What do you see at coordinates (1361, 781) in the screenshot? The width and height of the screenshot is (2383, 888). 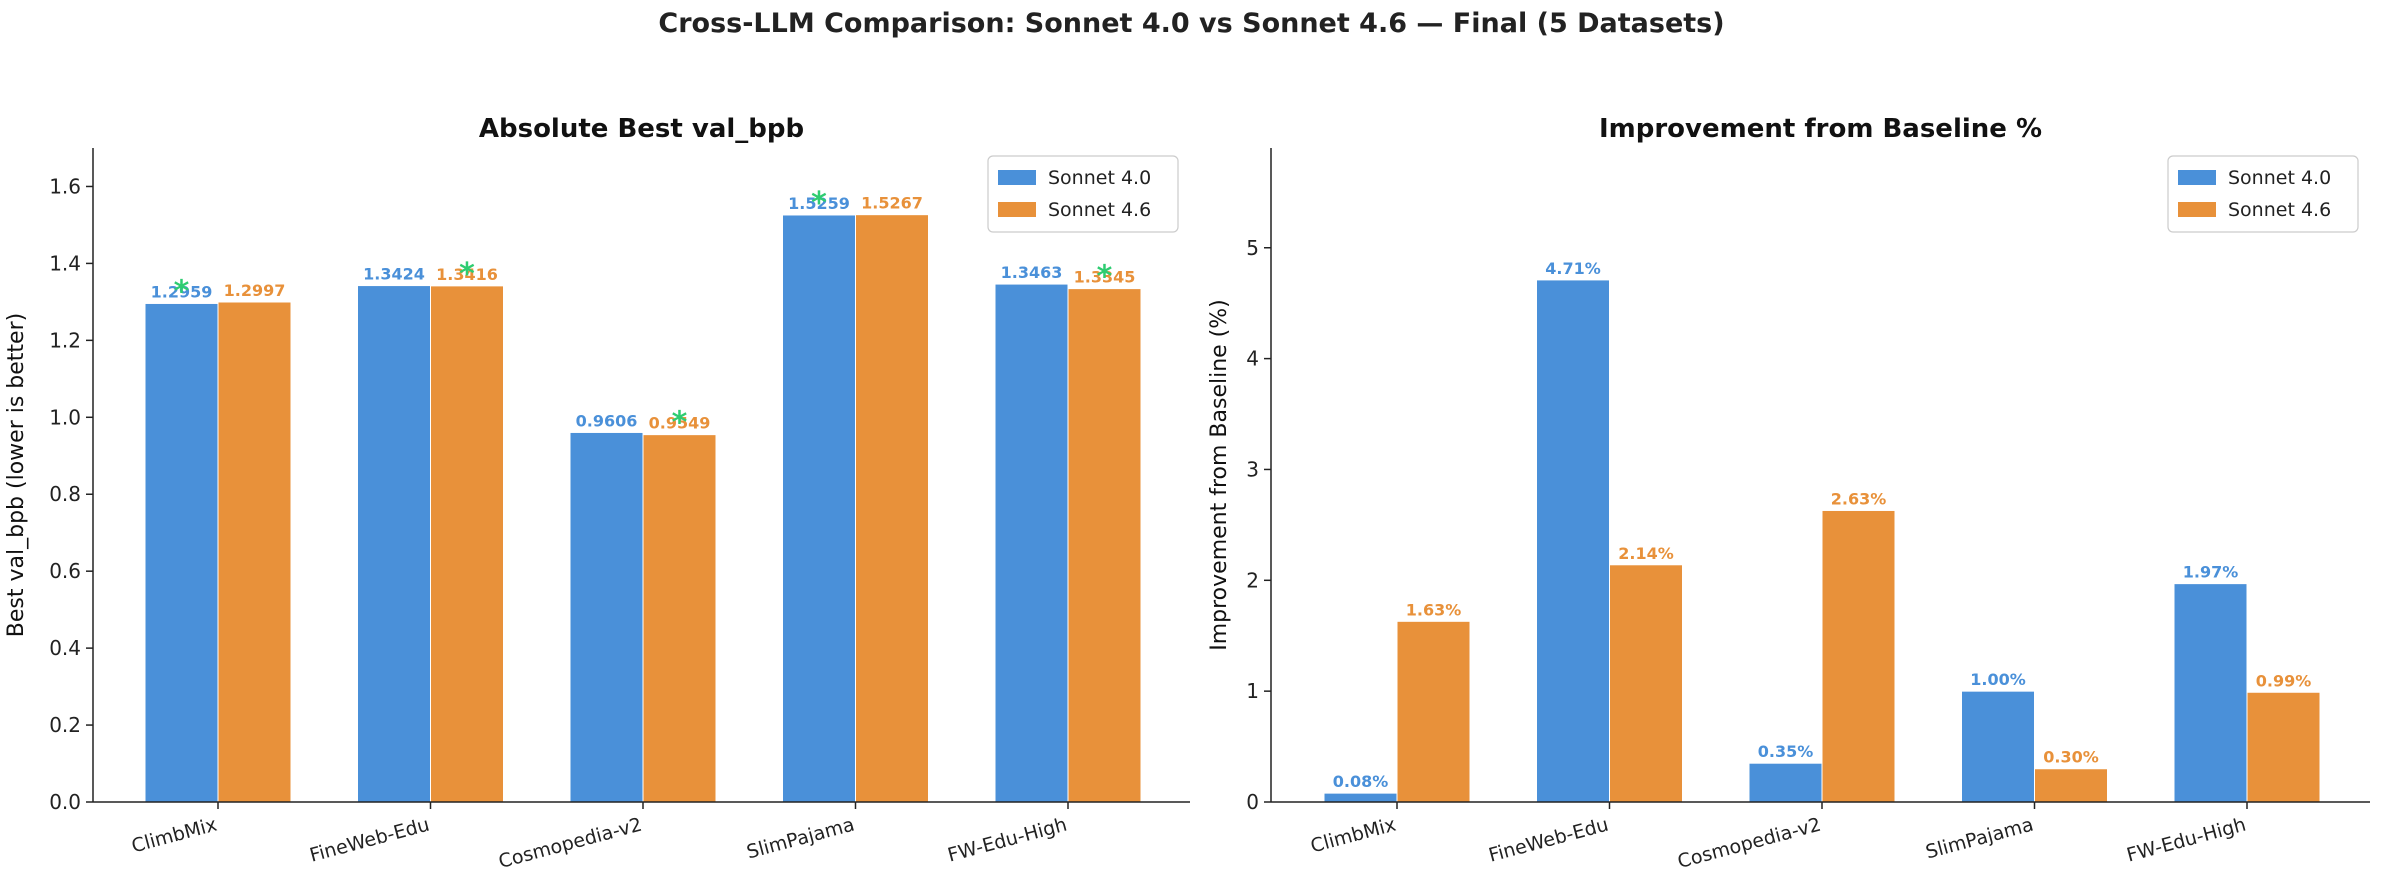 I see `bar-value-label: 0.08%` at bounding box center [1361, 781].